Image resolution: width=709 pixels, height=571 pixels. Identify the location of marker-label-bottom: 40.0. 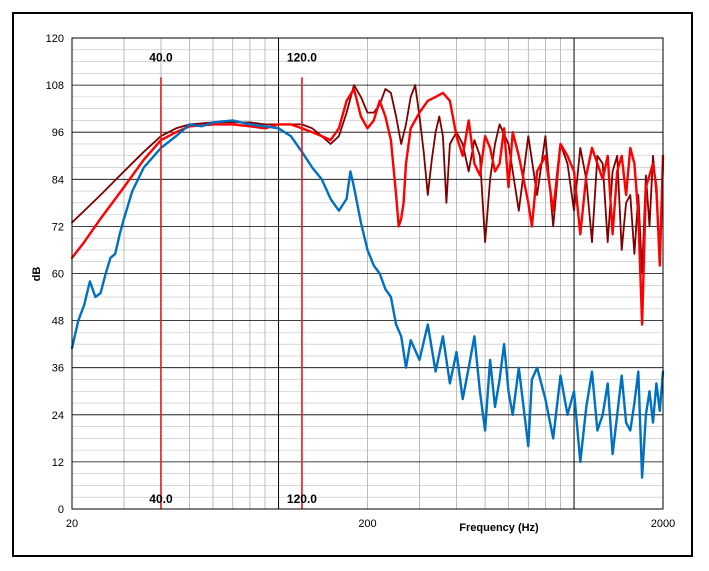
(161, 499).